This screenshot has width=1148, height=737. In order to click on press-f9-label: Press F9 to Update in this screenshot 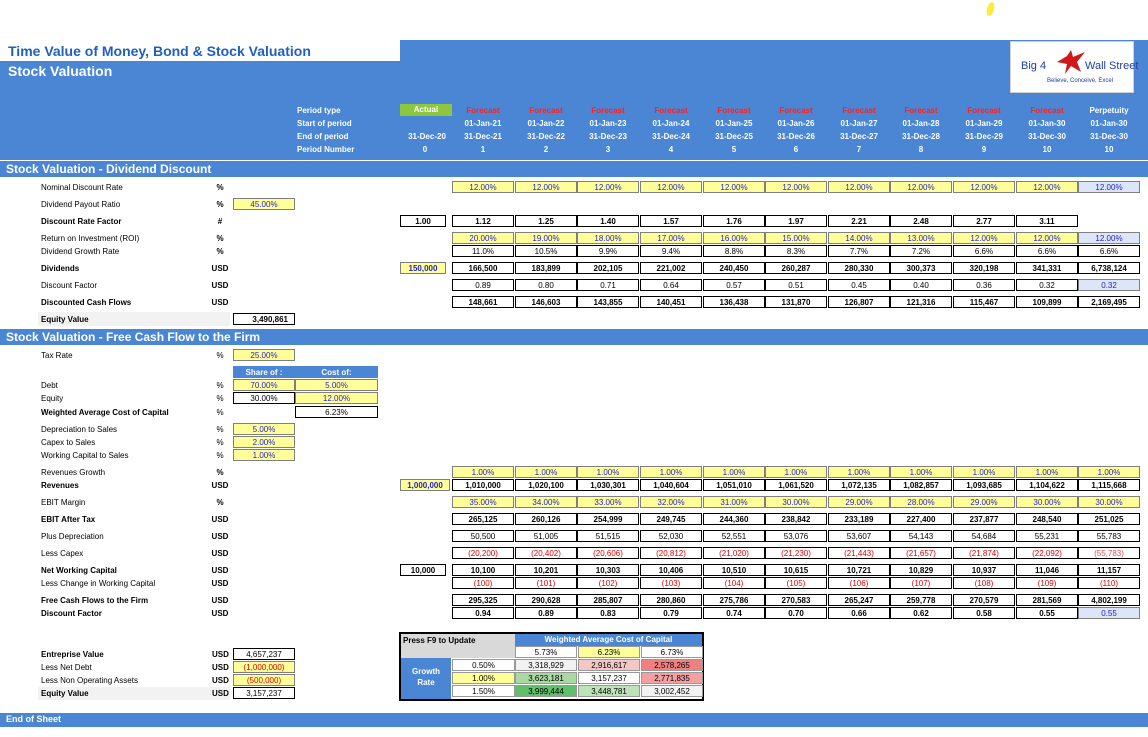, I will do `click(439, 640)`.